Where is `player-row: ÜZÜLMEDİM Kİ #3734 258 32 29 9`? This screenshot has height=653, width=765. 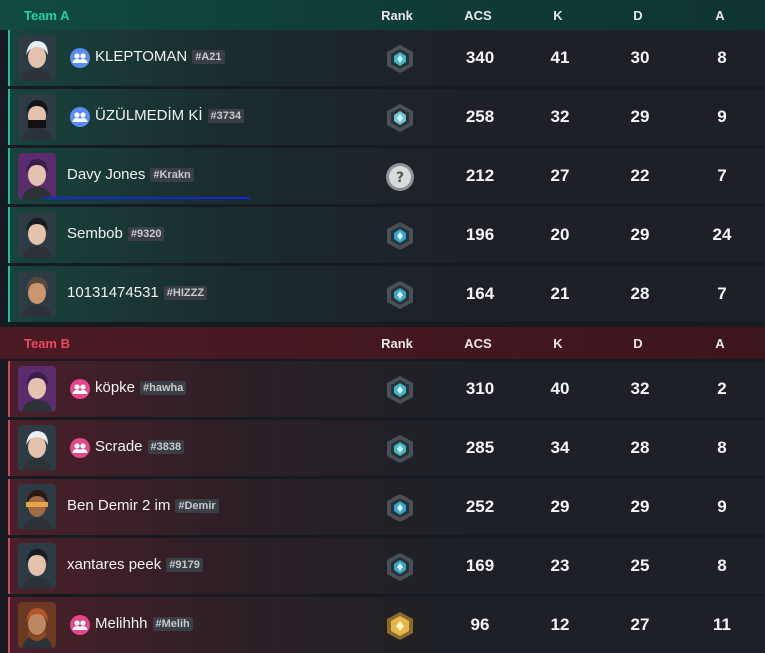 player-row: ÜZÜLMEDİM Kİ #3734 258 32 29 9 is located at coordinates (386, 117).